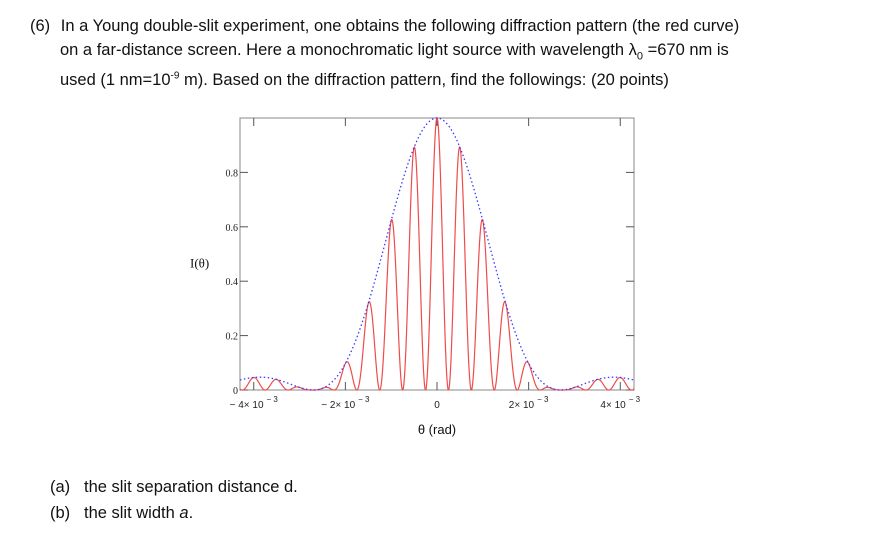 This screenshot has height=548, width=884. I want to click on question-b-text: the slit width, so click(132, 513).